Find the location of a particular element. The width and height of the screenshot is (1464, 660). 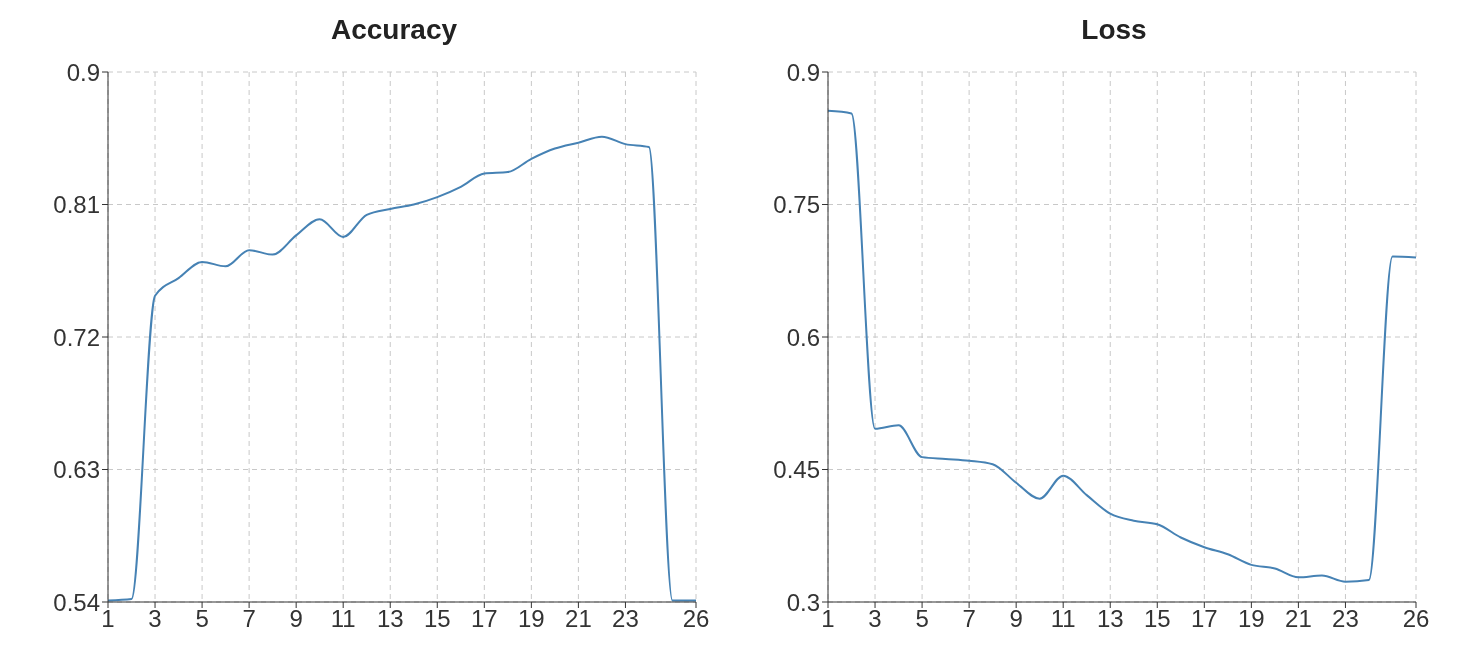

y-tick-label: 0.81 is located at coordinates (76, 205).